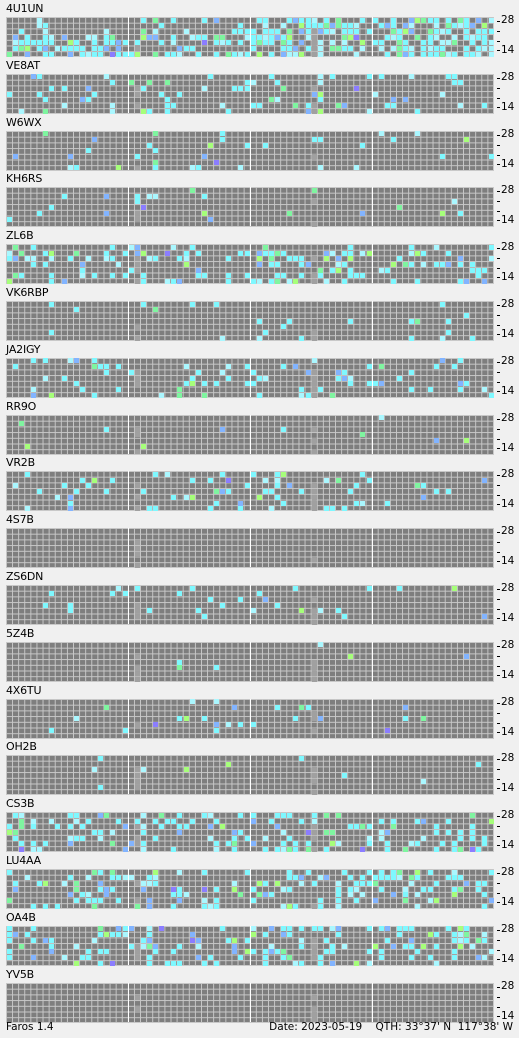  I want to click on propagation-grid, so click(250, 321).